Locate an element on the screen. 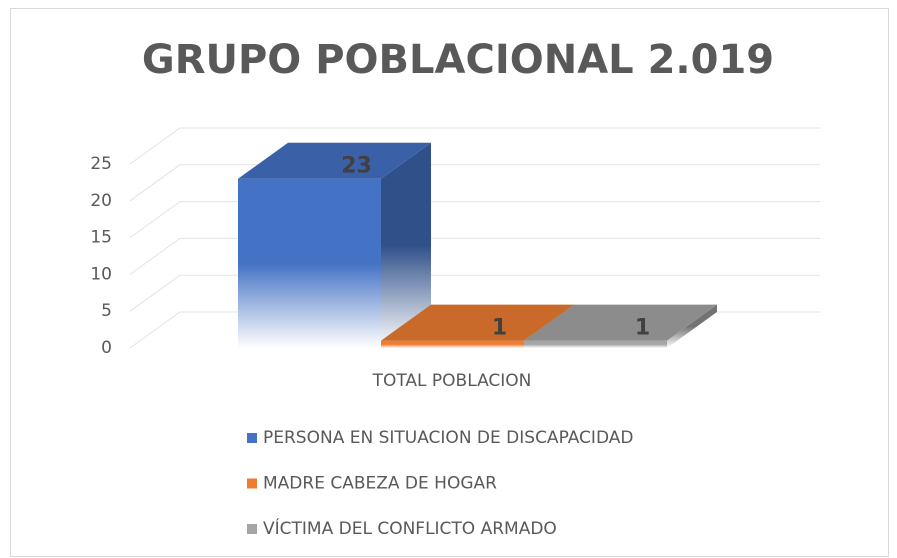 This screenshot has width=897, height=558. legend-label: MADRE CABEZA DE HOGAR is located at coordinates (380, 484).